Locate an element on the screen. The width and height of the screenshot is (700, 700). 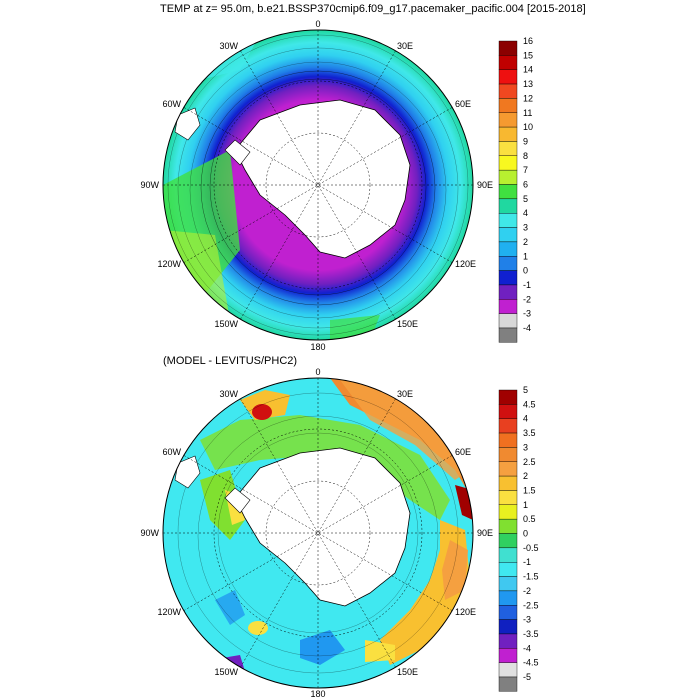
bottom-colorbar-label: -3.5 is located at coordinates (531, 634).